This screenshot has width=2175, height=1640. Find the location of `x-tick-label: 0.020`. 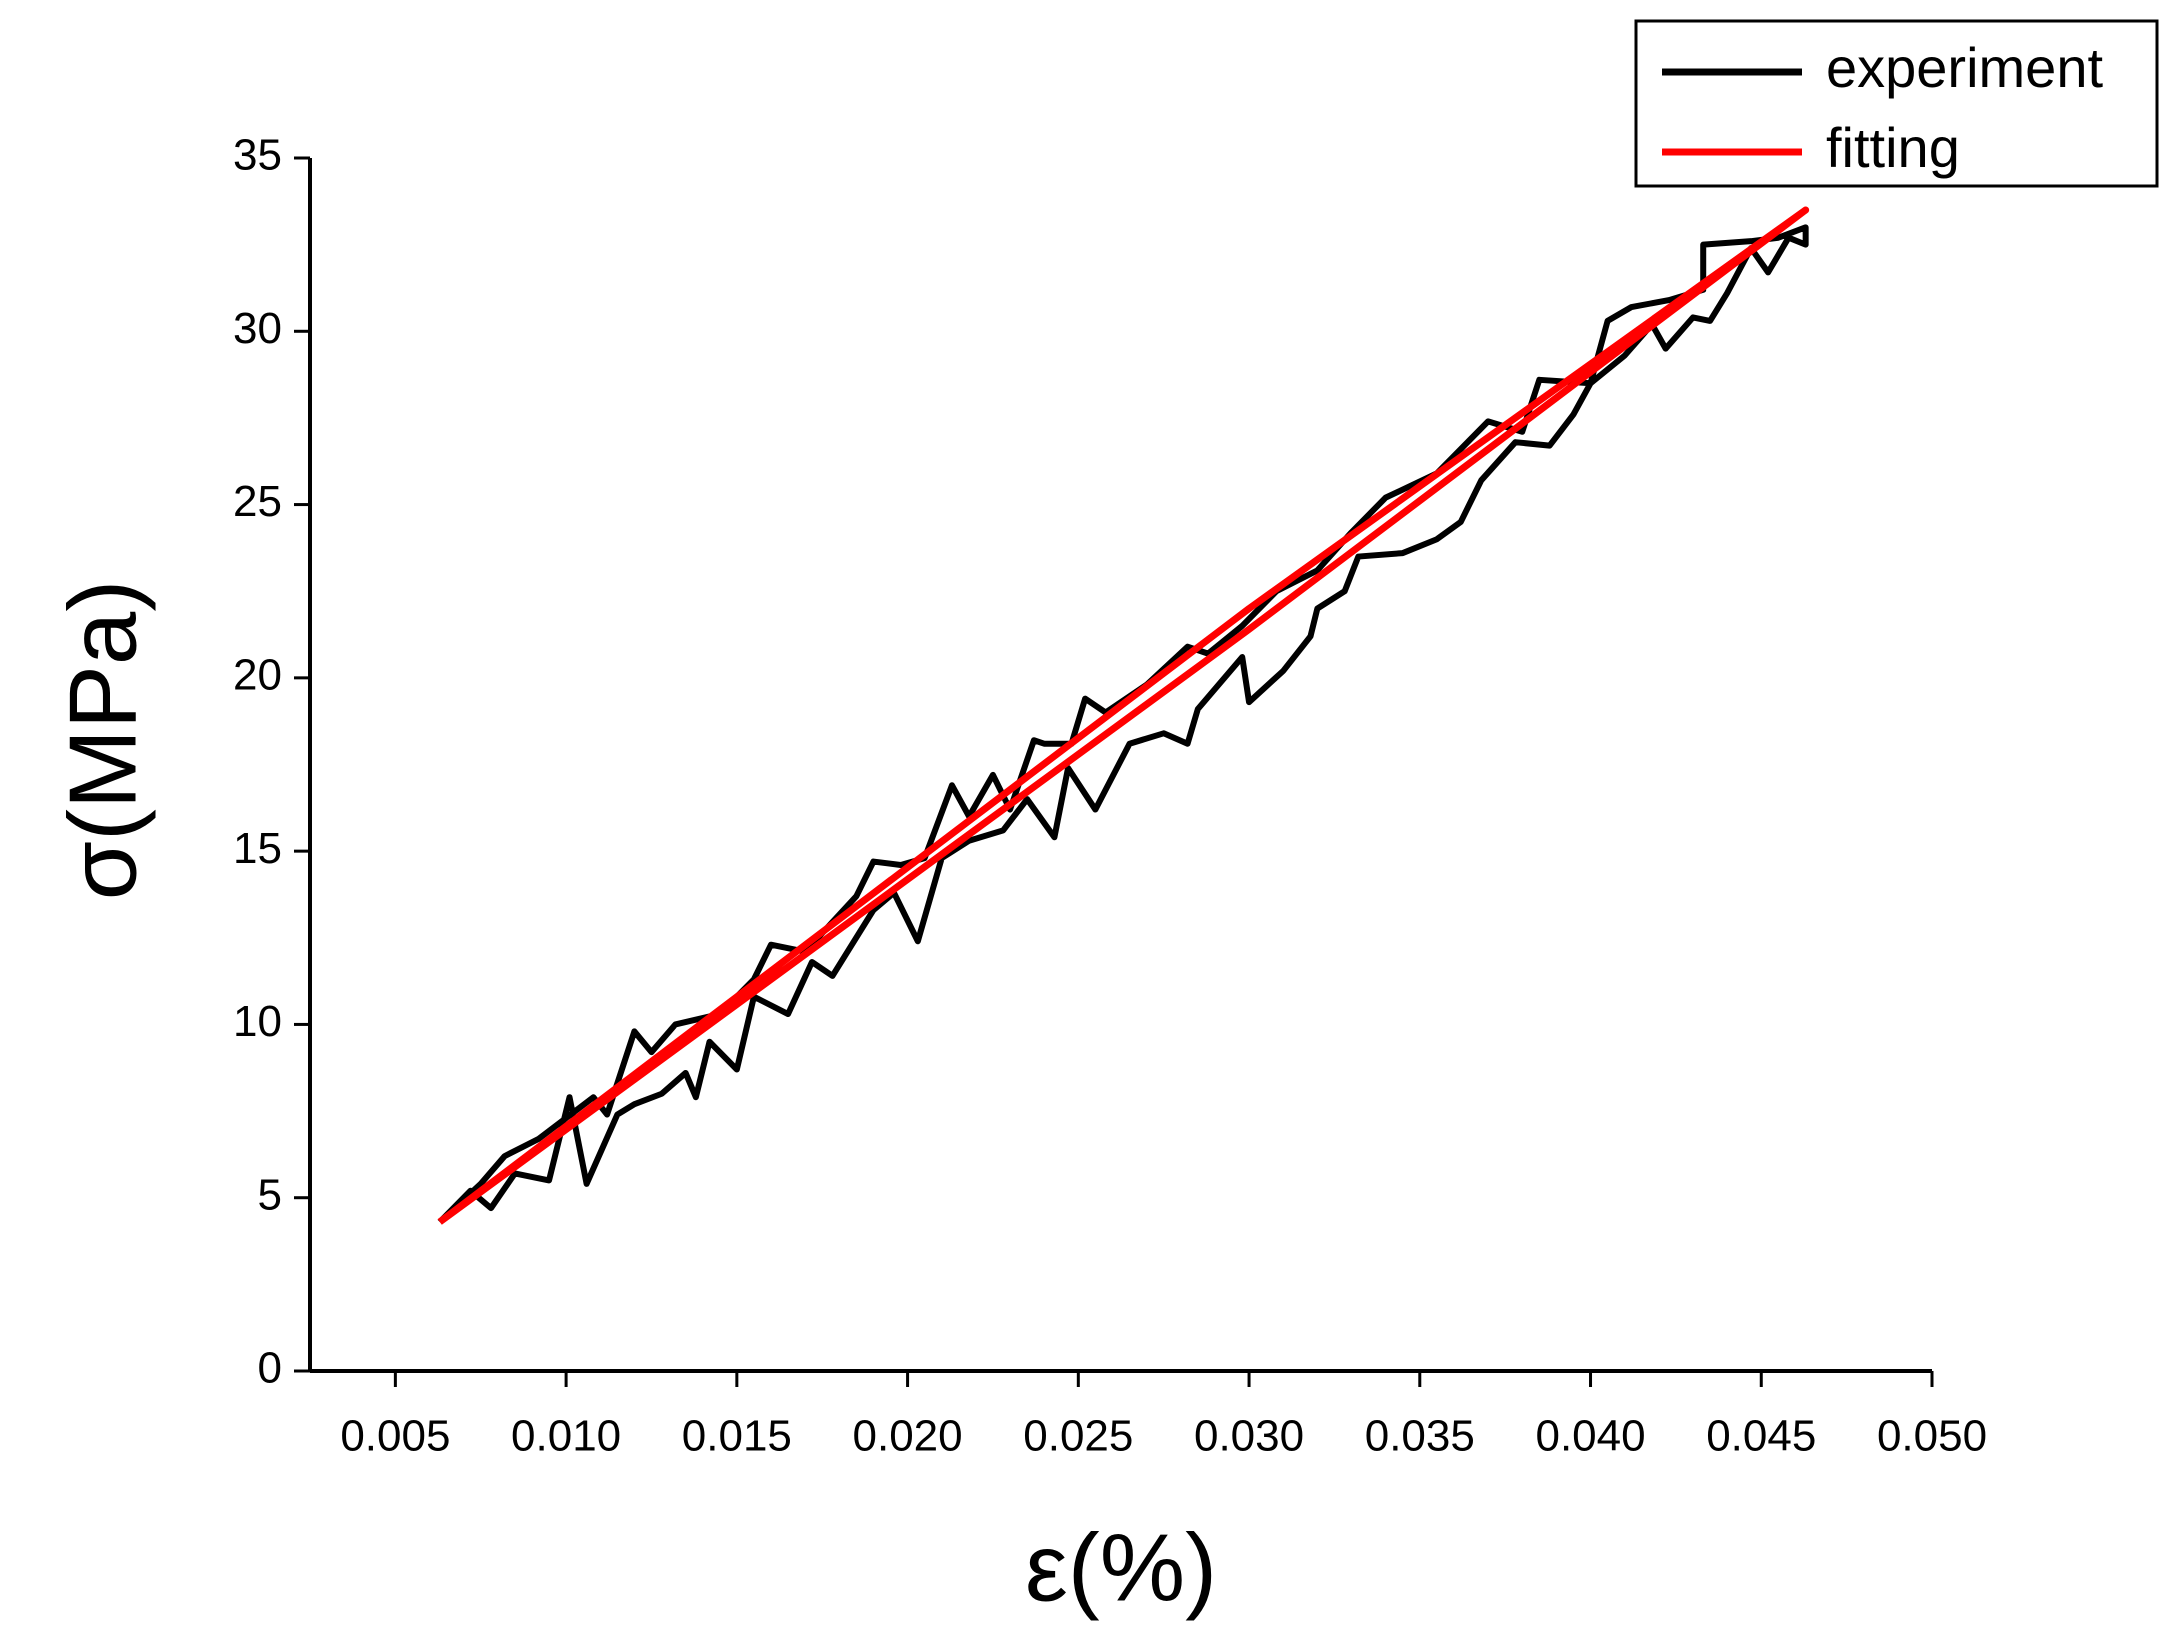

x-tick-label: 0.020 is located at coordinates (908, 1436).